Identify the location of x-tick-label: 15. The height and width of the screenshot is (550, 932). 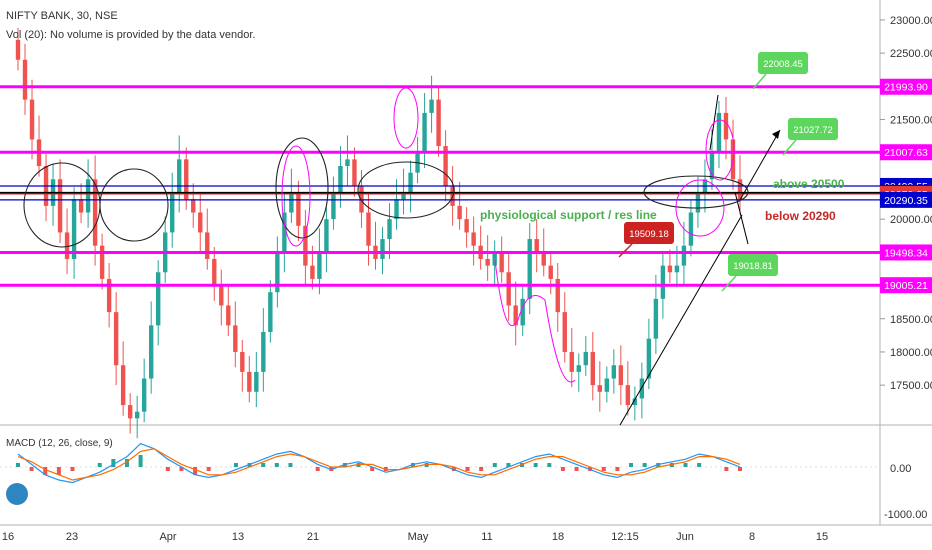
(822, 537).